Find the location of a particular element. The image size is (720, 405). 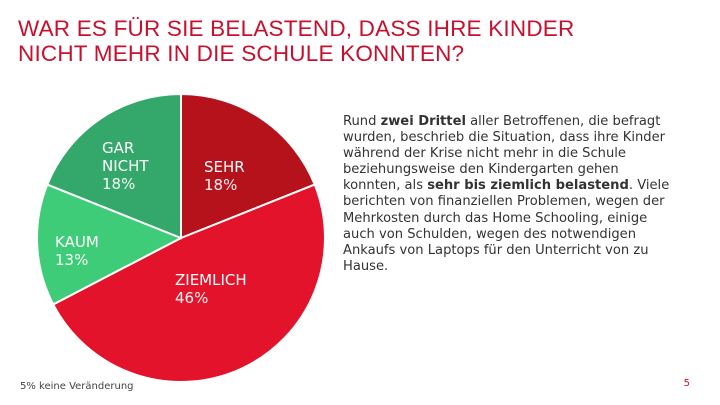

slice-label: KAUM is located at coordinates (77, 242).